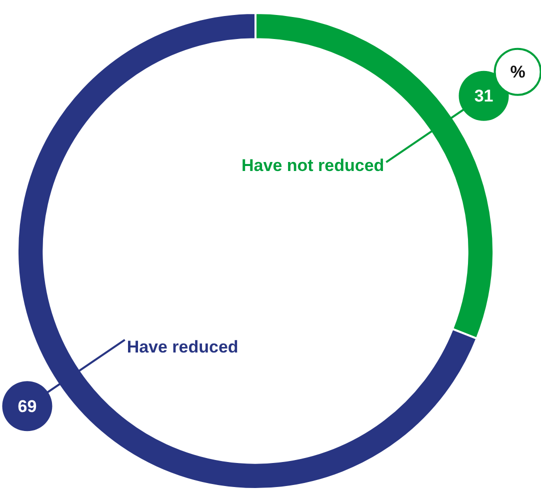 This screenshot has width=541, height=490. I want to click on data-label: 69, so click(27, 406).